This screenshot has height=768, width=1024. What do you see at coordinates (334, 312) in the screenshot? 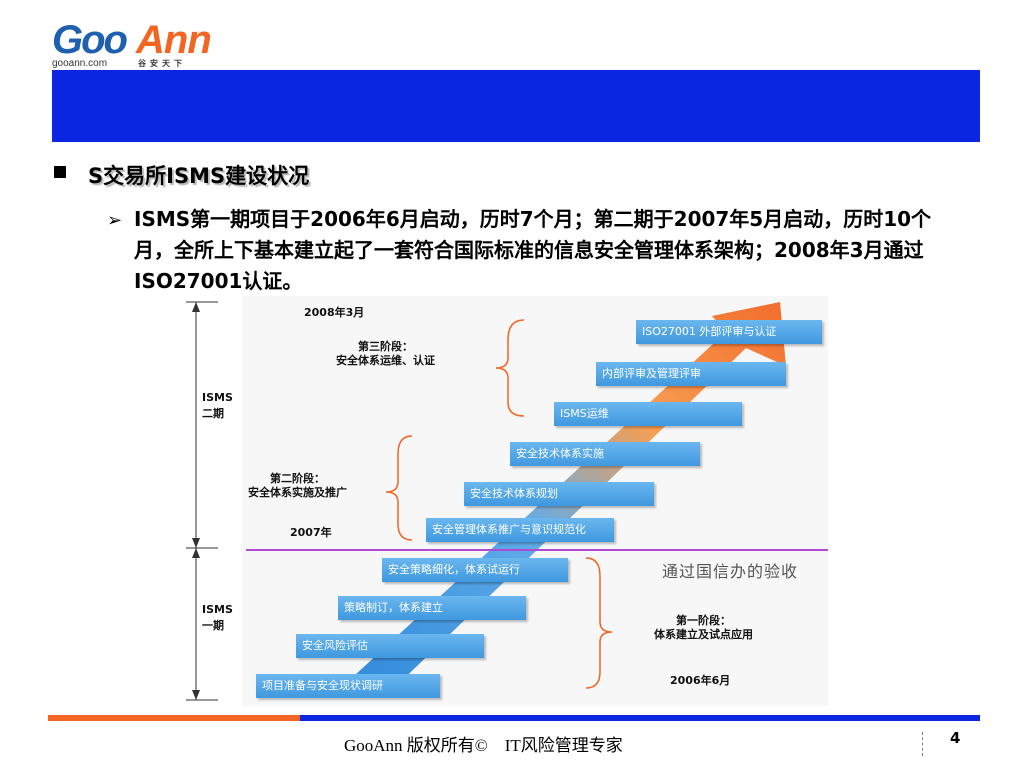
I see `date-2008-03: 2008年3月` at bounding box center [334, 312].